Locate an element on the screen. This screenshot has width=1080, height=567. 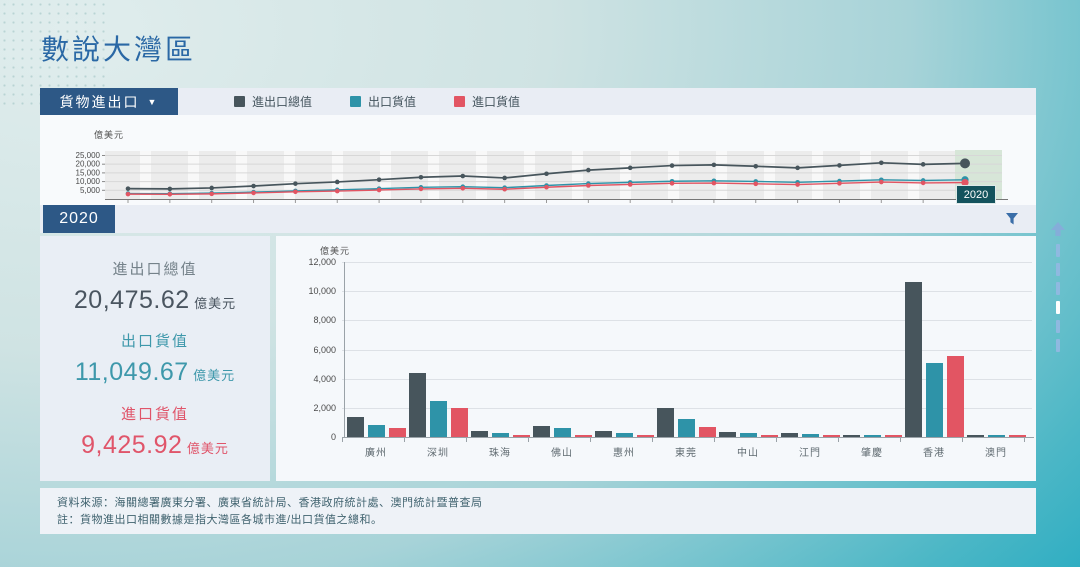
bar-group-肇慶 is located at coordinates (872, 349).